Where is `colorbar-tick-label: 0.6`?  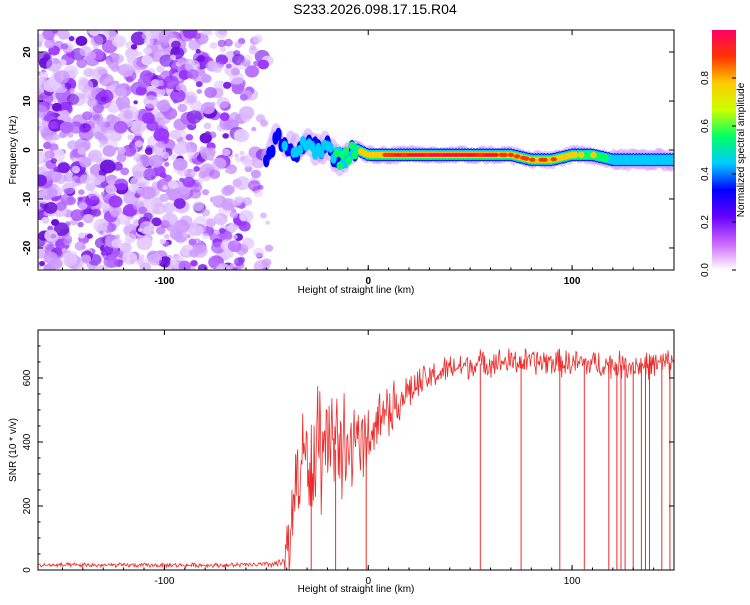
colorbar-tick-label: 0.6 is located at coordinates (705, 126).